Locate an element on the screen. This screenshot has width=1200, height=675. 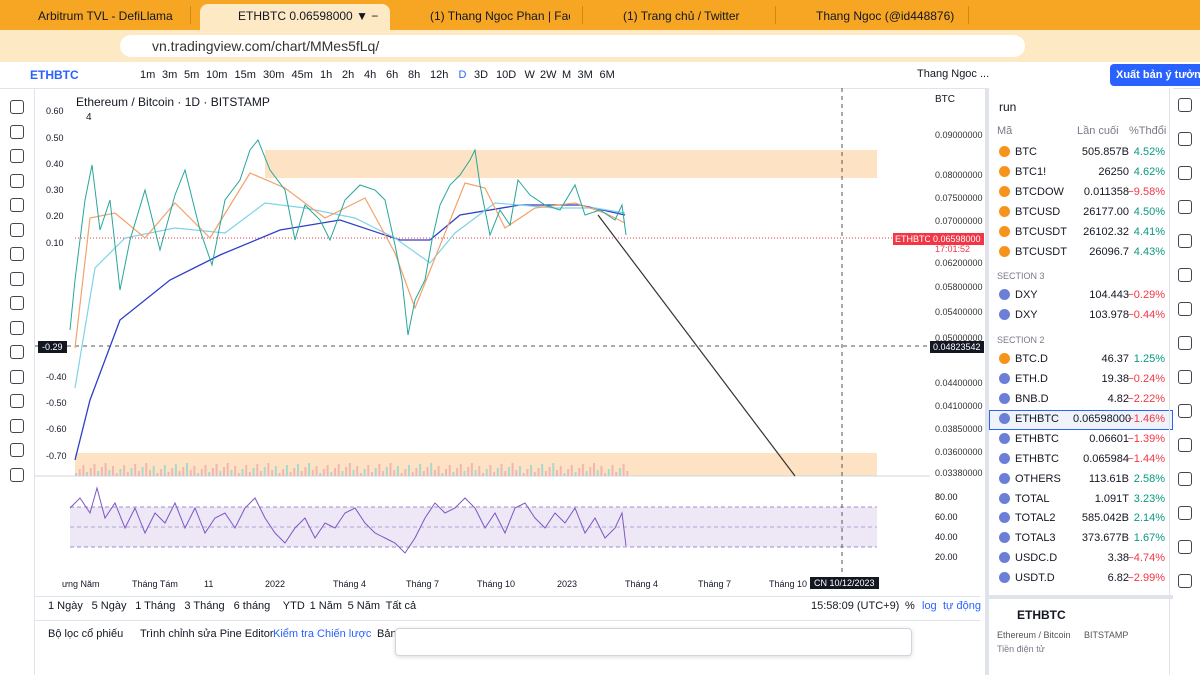
url-box is located at coordinates (572, 46).